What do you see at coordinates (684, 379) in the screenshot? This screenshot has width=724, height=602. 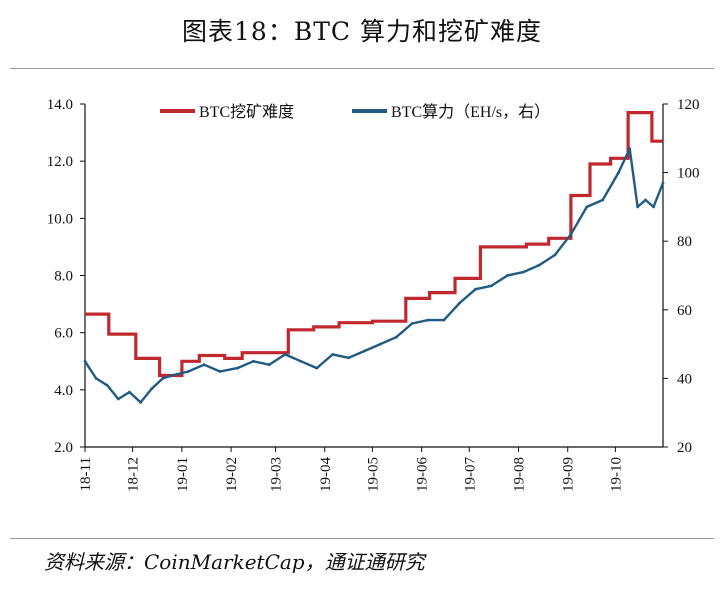 I see `right-y-tick-label: 40` at bounding box center [684, 379].